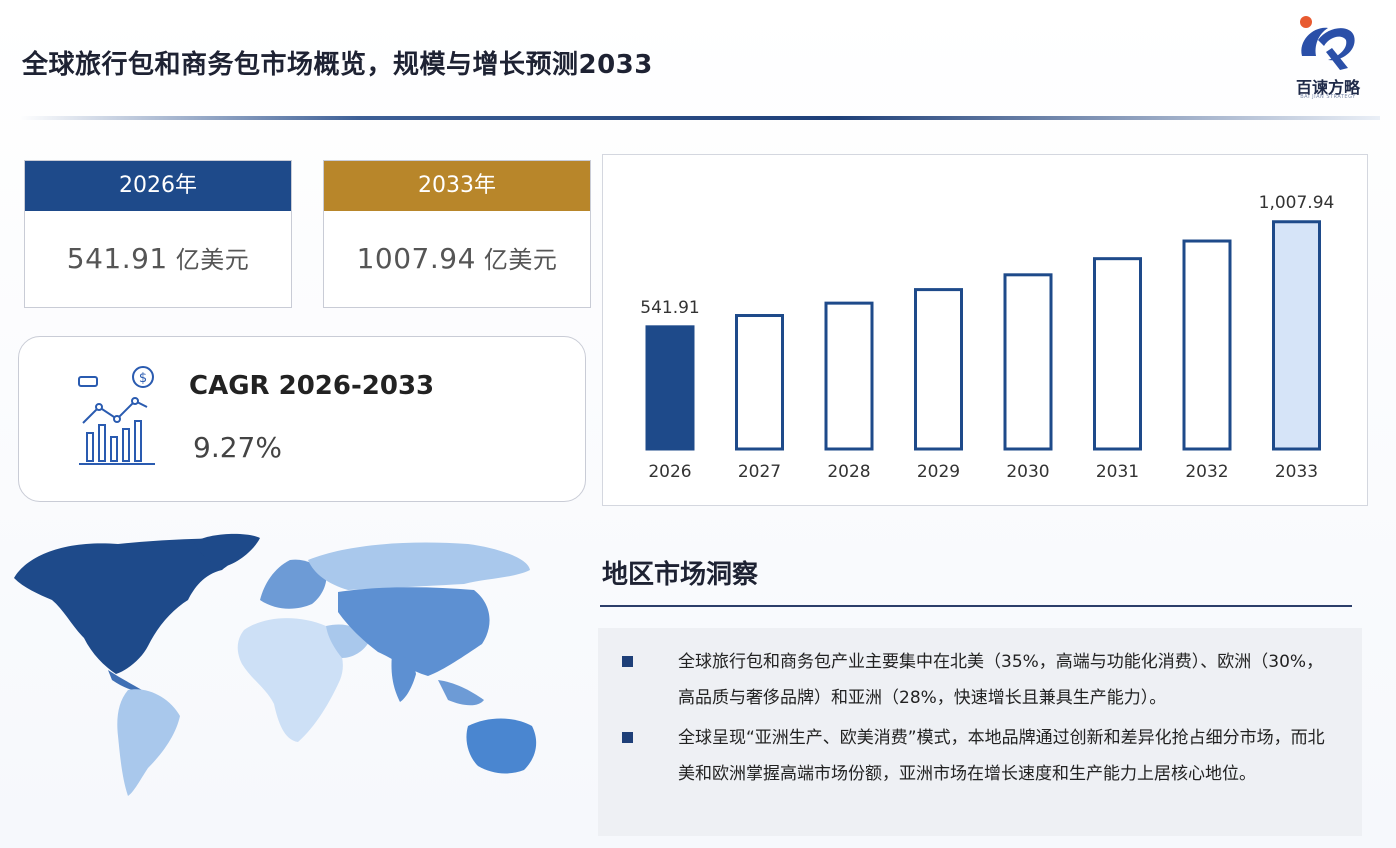  What do you see at coordinates (759, 472) in the screenshot?
I see `x-tick-label: 2027` at bounding box center [759, 472].